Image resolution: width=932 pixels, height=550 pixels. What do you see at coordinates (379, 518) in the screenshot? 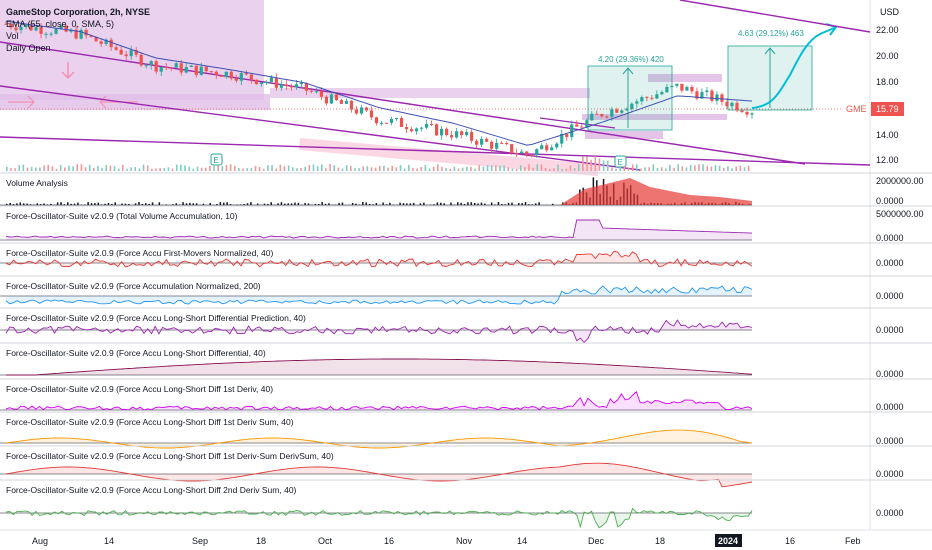
I see `indicator-fill` at bounding box center [379, 518].